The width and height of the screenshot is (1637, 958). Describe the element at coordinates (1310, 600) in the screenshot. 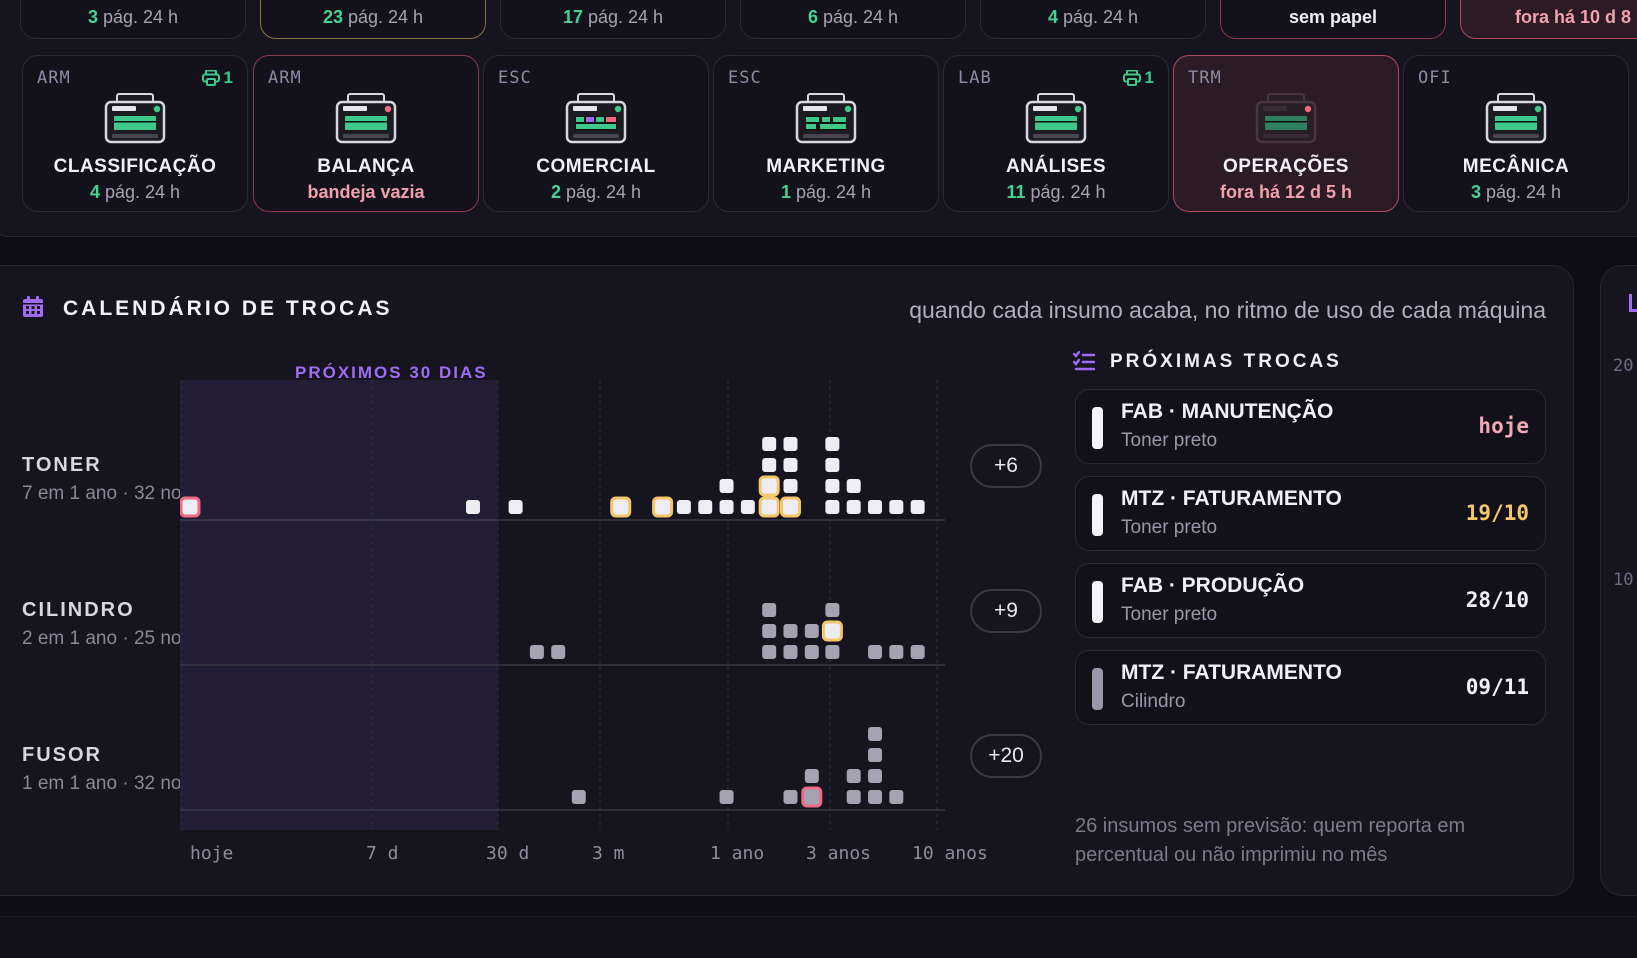

I see `swap-item: FAB · PRODUÇÃO Toner preto 28/10` at that location.